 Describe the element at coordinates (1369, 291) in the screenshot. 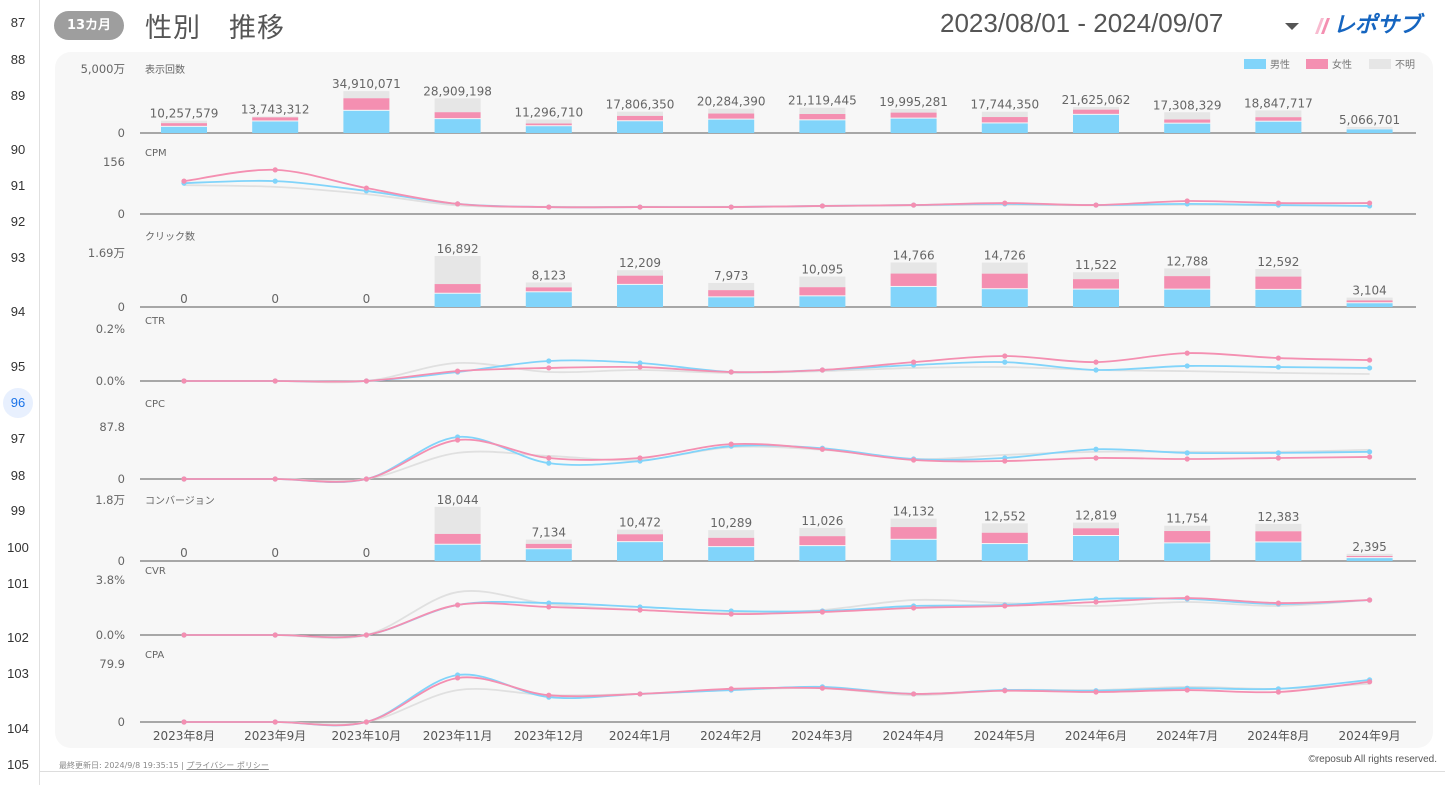

I see `bar-total-label: 3,104` at that location.